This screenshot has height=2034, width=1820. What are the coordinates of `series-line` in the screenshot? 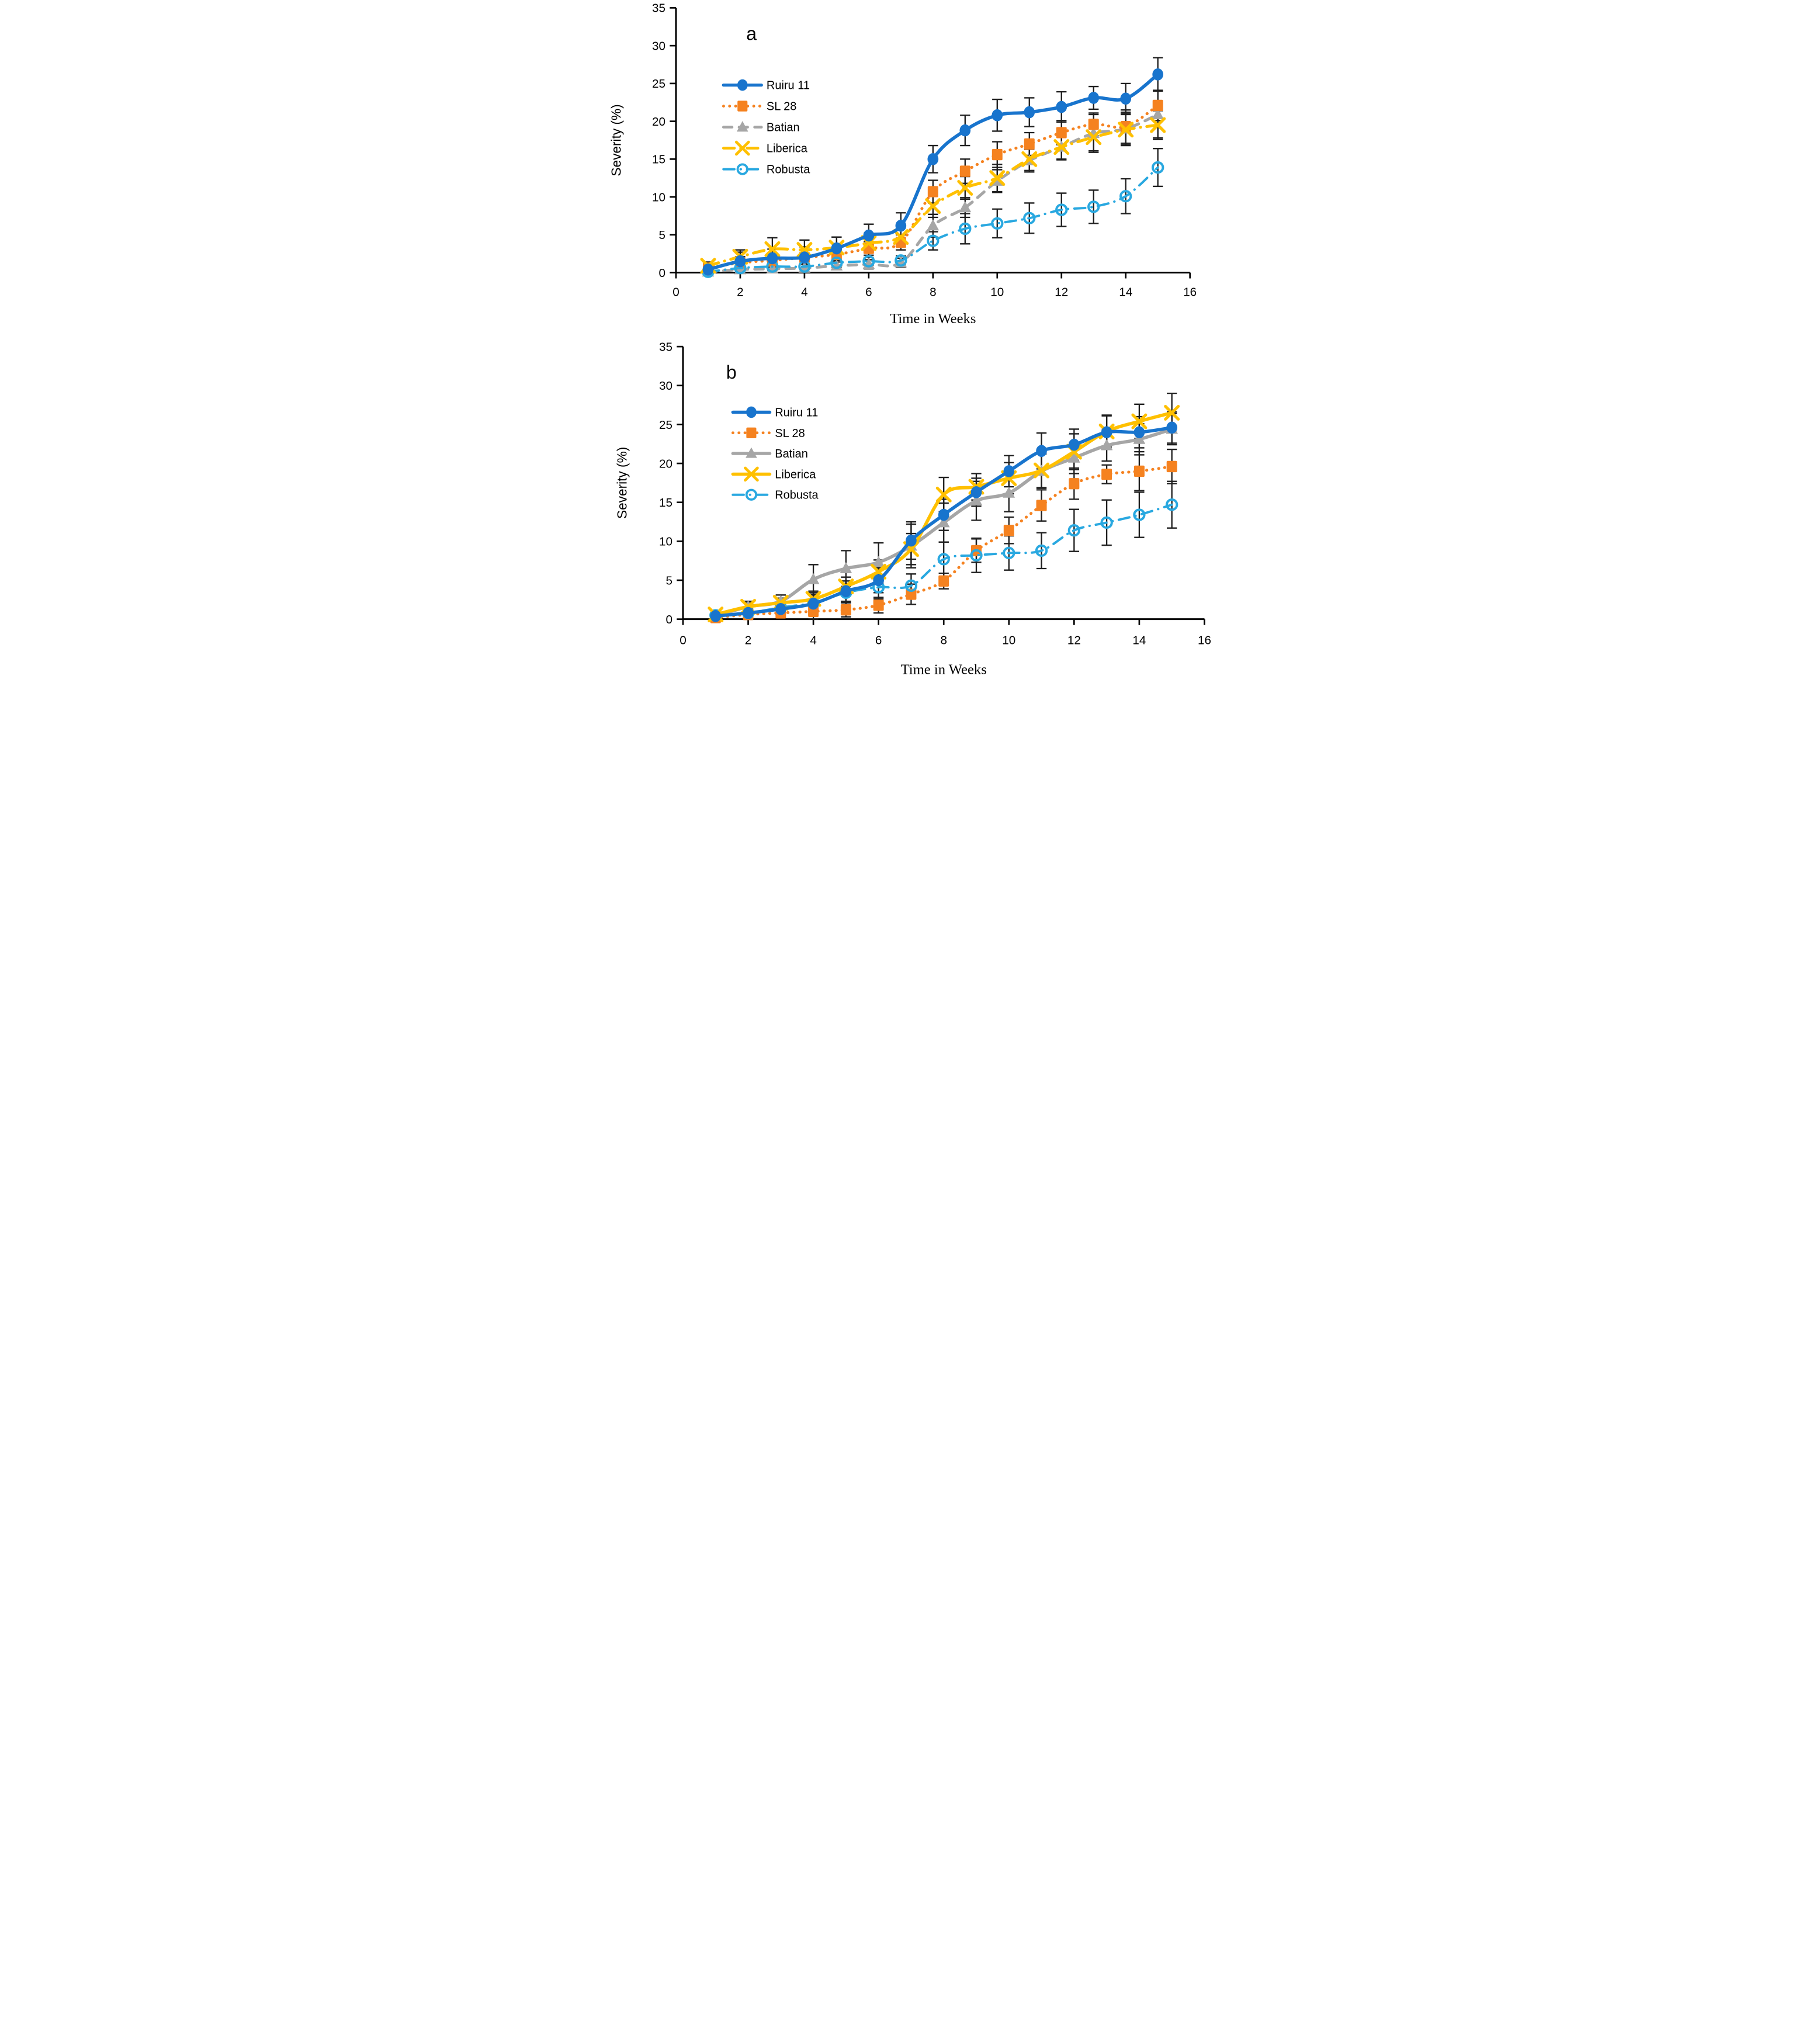 It's located at (943, 542).